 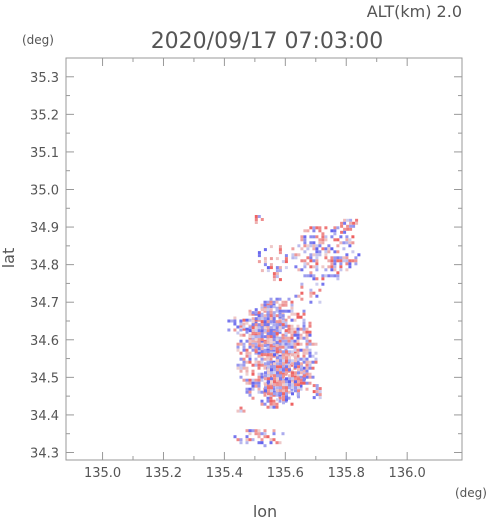 I want to click on x-tick-label: 135.0, so click(x=102, y=473).